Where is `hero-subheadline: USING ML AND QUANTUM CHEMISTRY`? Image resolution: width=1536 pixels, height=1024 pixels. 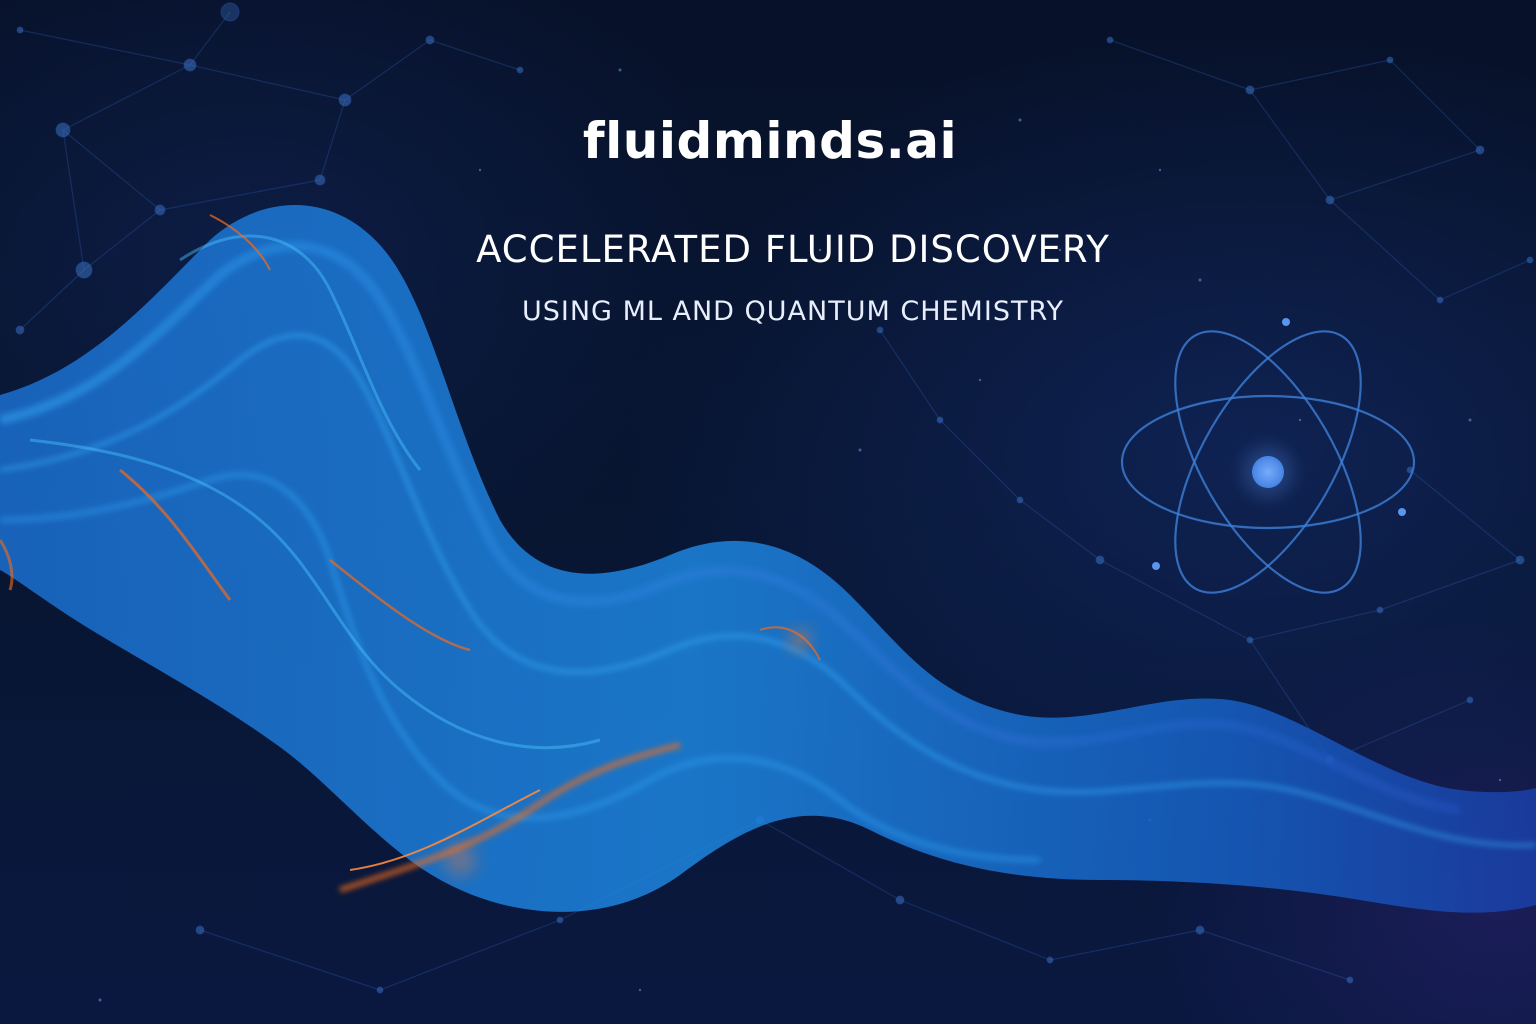 hero-subheadline: USING ML AND QUANTUM CHEMISTRY is located at coordinates (793, 311).